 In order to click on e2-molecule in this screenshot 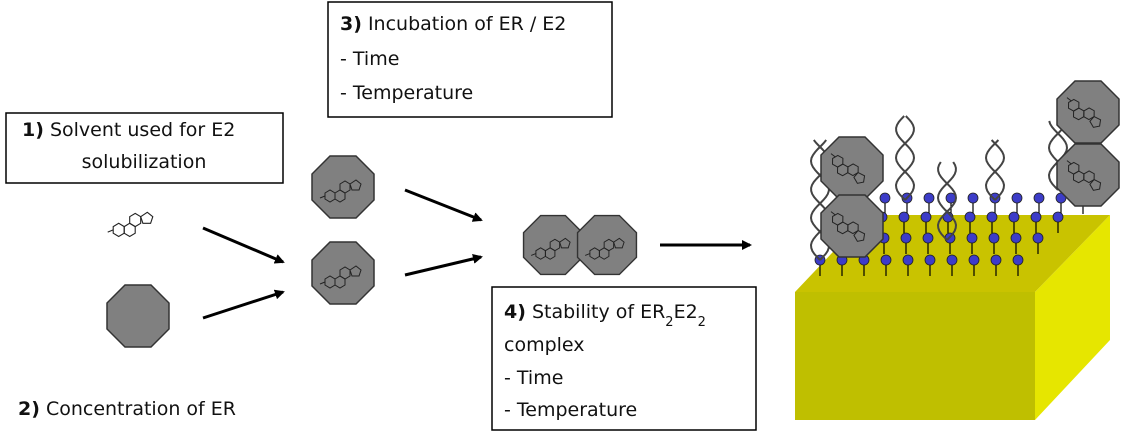, I will do `click(130, 224)`.